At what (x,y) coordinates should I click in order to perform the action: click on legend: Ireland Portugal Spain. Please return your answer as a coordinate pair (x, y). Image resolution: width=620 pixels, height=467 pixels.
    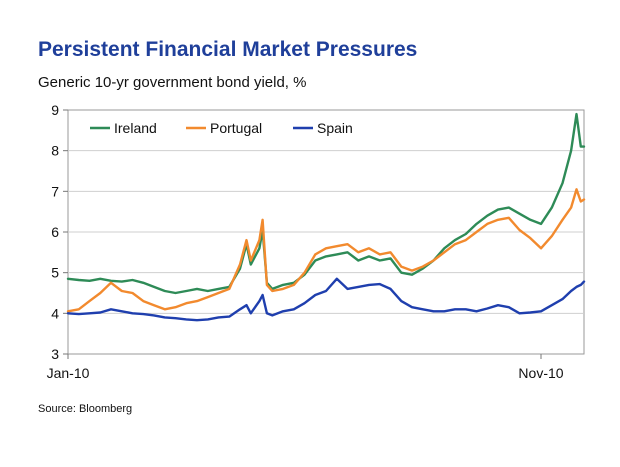
    Looking at the image, I should click on (221, 128).